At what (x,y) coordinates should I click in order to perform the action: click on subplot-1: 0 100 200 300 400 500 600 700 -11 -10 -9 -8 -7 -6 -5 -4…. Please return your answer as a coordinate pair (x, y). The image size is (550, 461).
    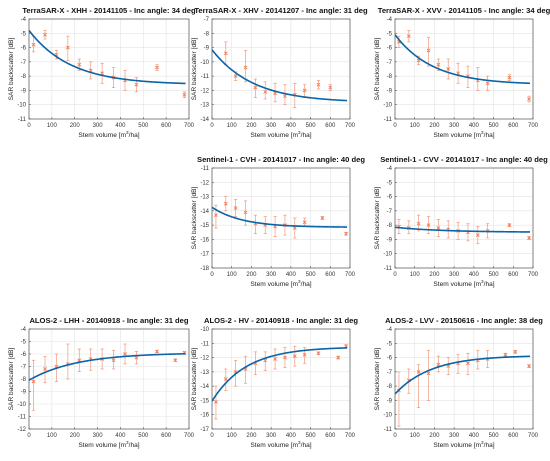
    Looking at the image, I should click on (102, 72).